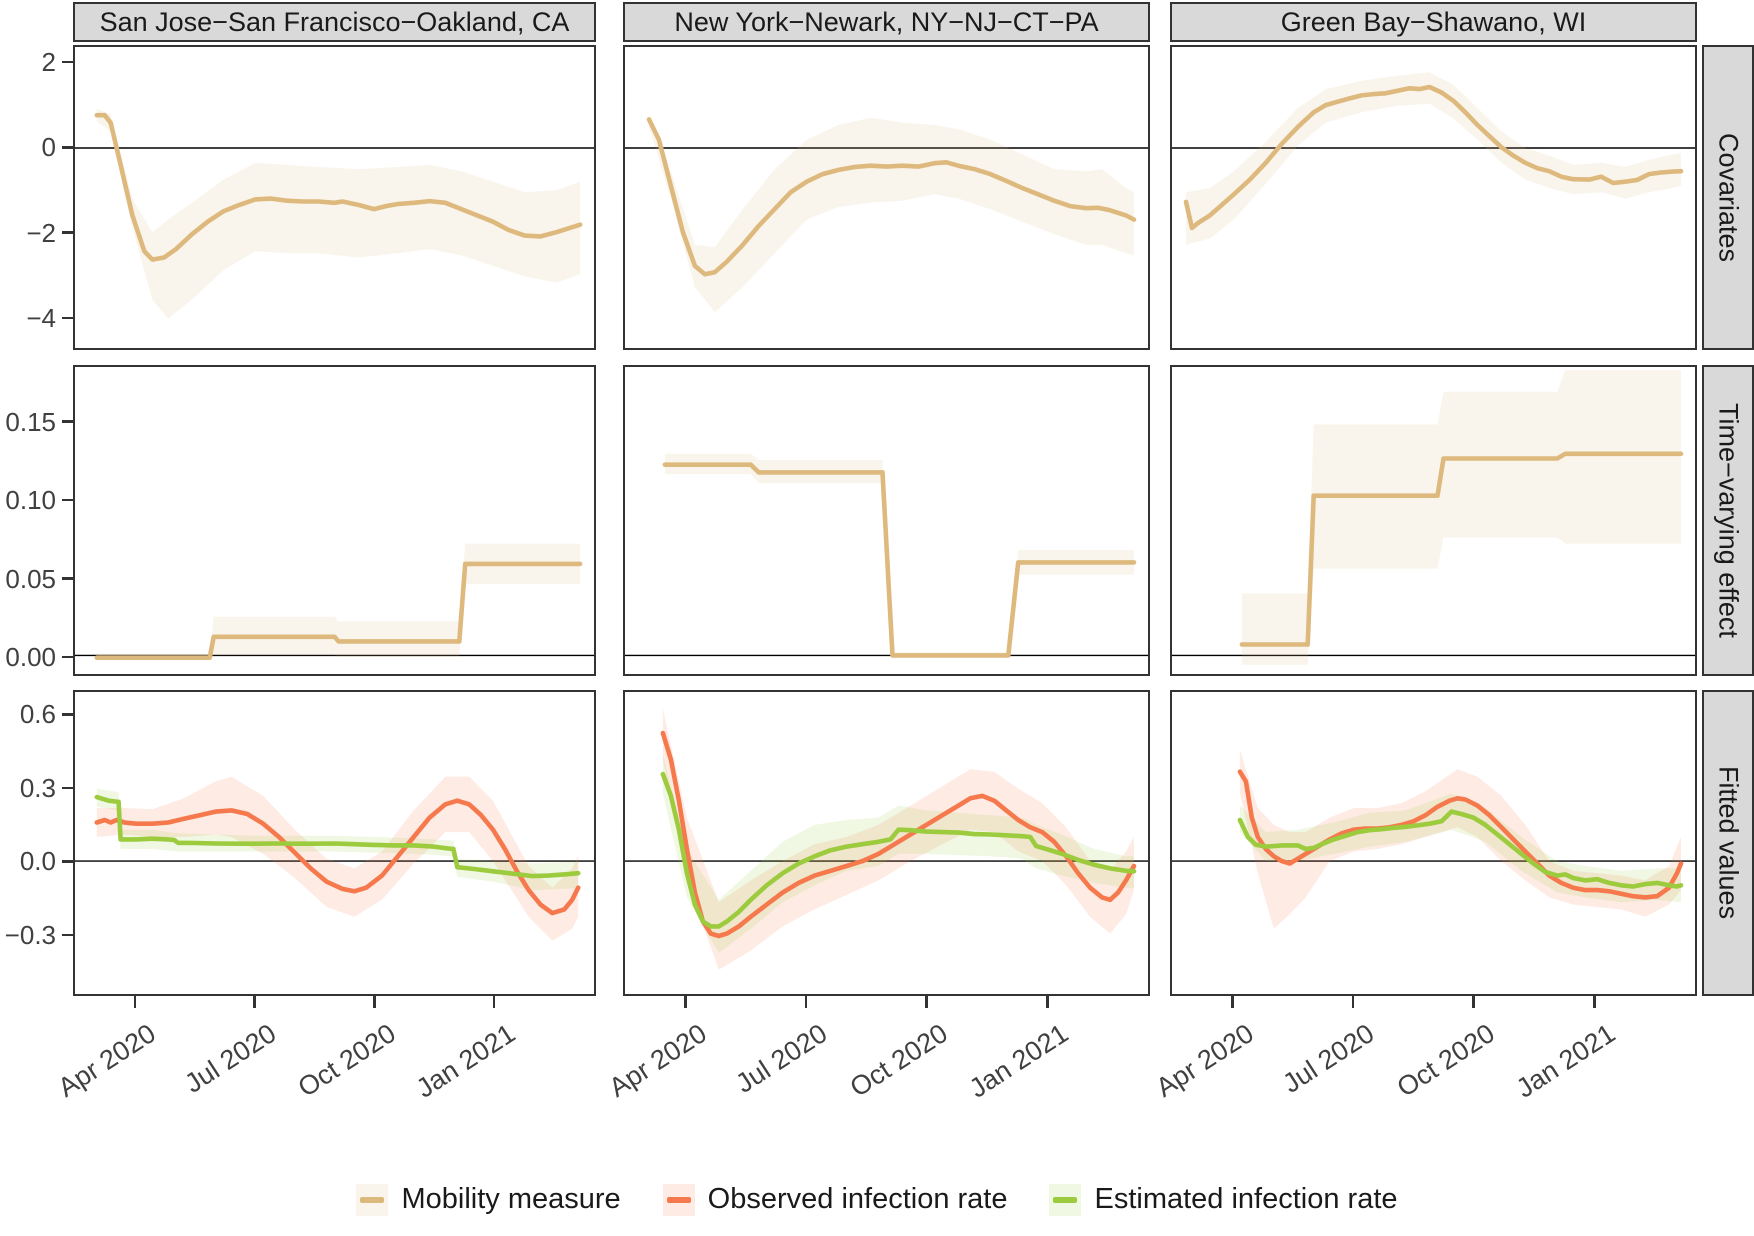 This screenshot has width=1754, height=1236. I want to click on panel-covariates-new-york, so click(886, 197).